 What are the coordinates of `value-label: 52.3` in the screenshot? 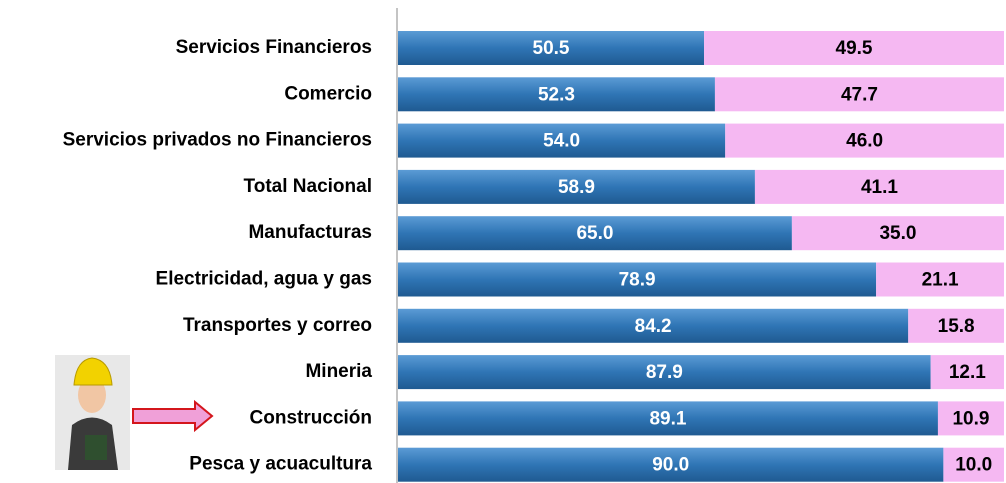 It's located at (556, 94).